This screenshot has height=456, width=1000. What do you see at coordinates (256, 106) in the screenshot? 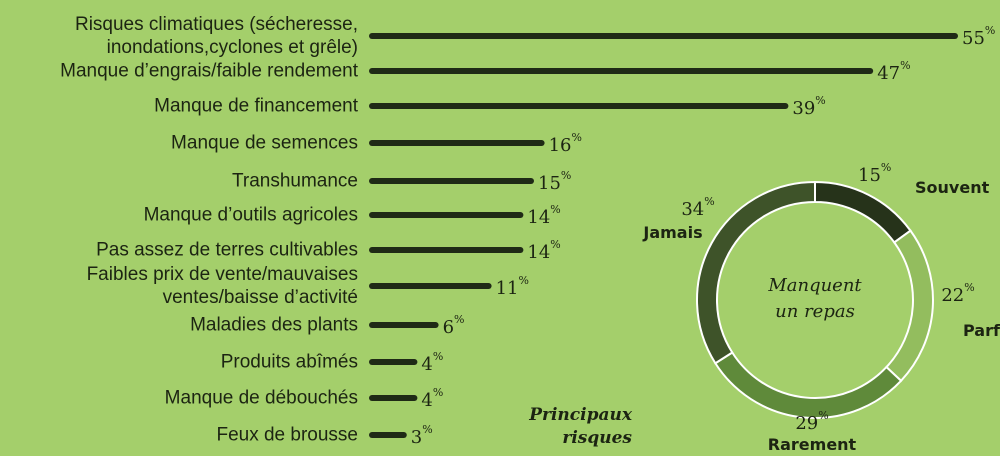
I see `category-label: Manque de financement` at bounding box center [256, 106].